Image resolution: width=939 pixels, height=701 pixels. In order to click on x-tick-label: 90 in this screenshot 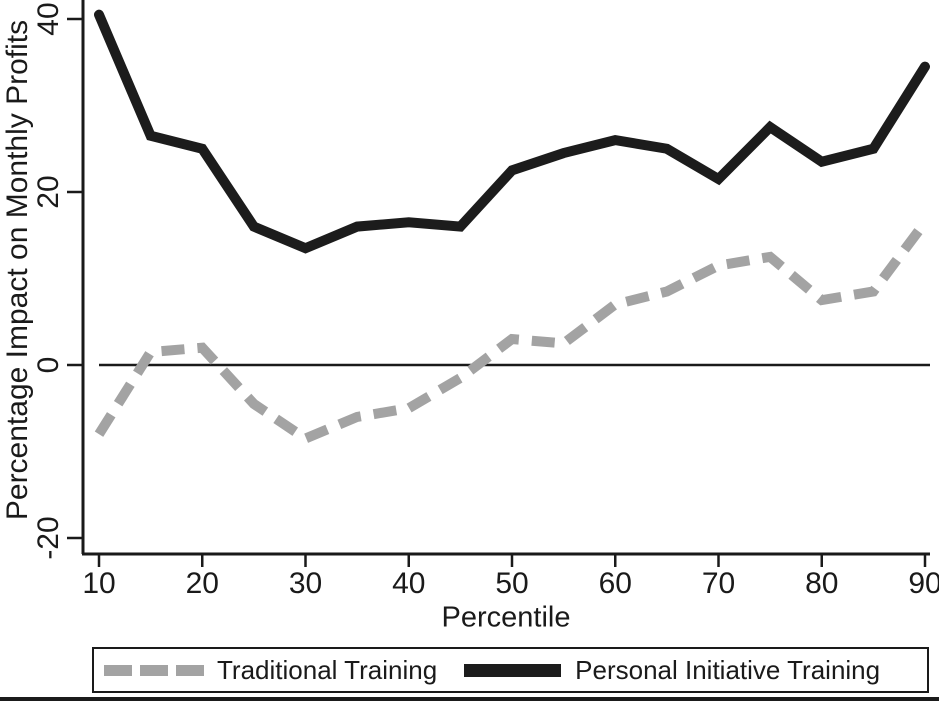, I will do `click(923, 583)`.